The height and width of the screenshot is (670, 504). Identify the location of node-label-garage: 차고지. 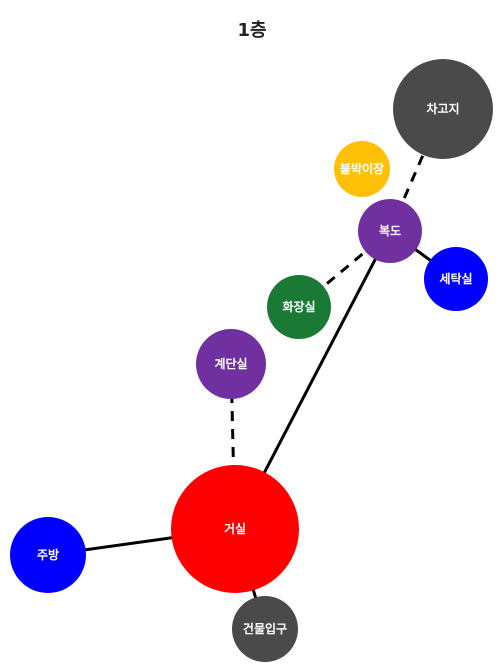
(442, 108).